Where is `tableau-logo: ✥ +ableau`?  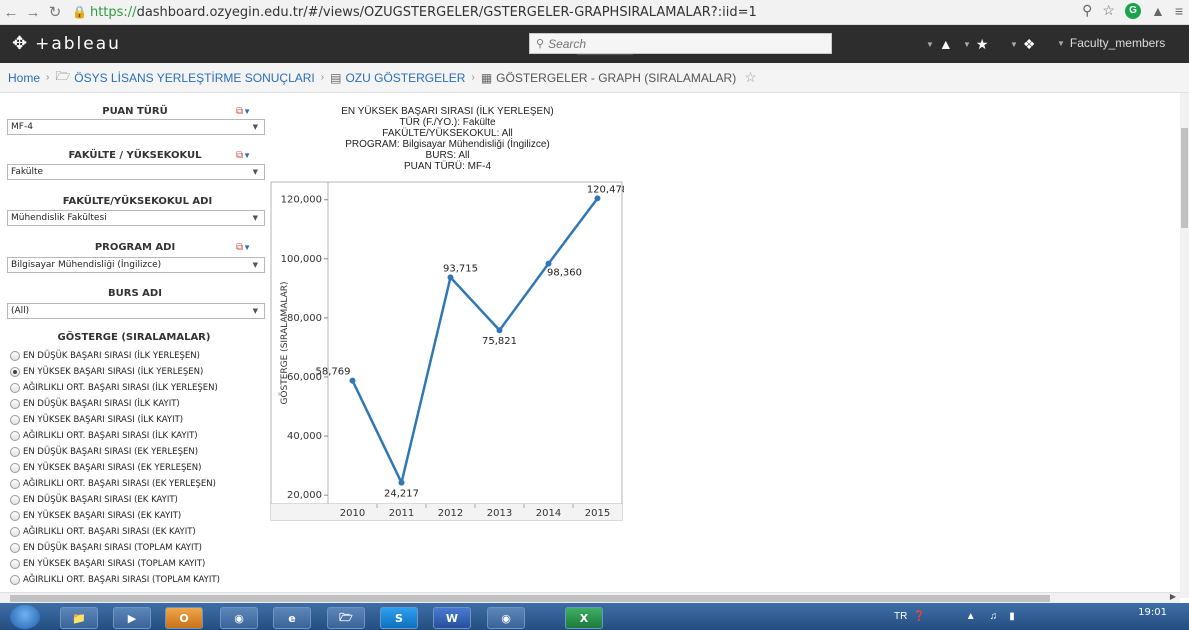 tableau-logo: ✥ +ableau is located at coordinates (66, 43).